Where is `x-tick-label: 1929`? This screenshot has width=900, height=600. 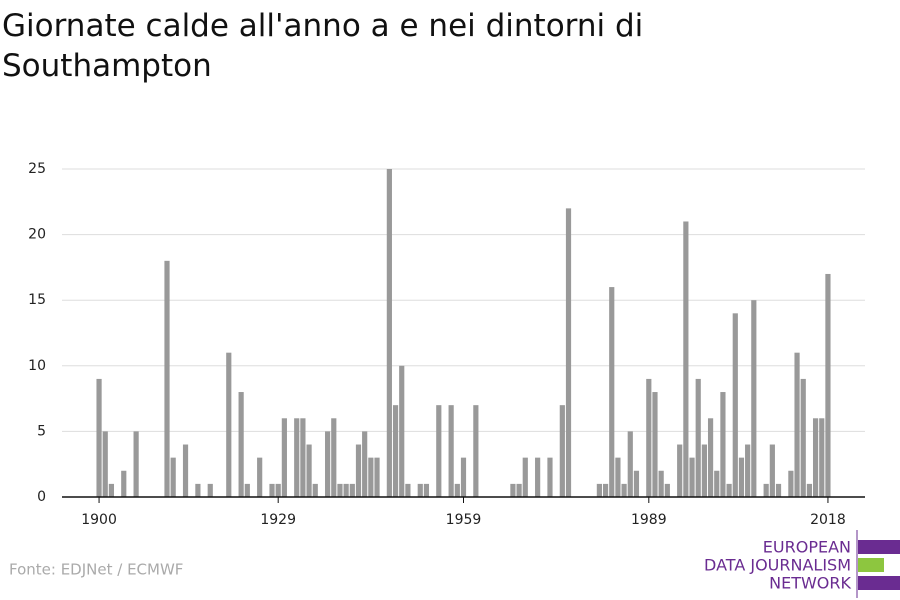
x-tick-label: 1929 is located at coordinates (278, 520).